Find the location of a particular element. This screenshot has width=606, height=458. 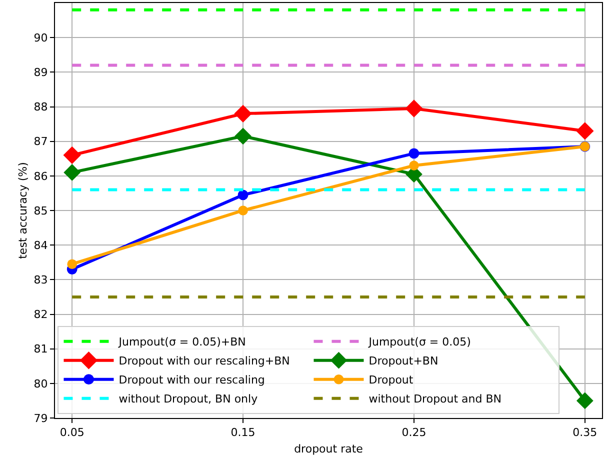

legend-label: Dropout with our rescaling is located at coordinates (191, 380).